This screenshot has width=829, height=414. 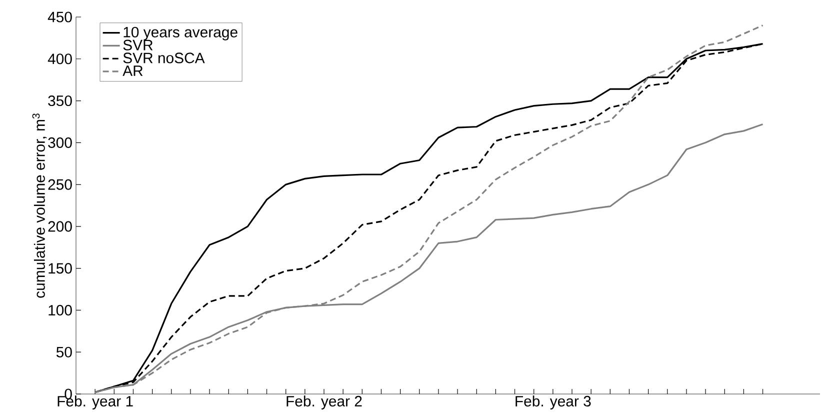 I want to click on y-tick-label: 400, so click(x=60, y=59).